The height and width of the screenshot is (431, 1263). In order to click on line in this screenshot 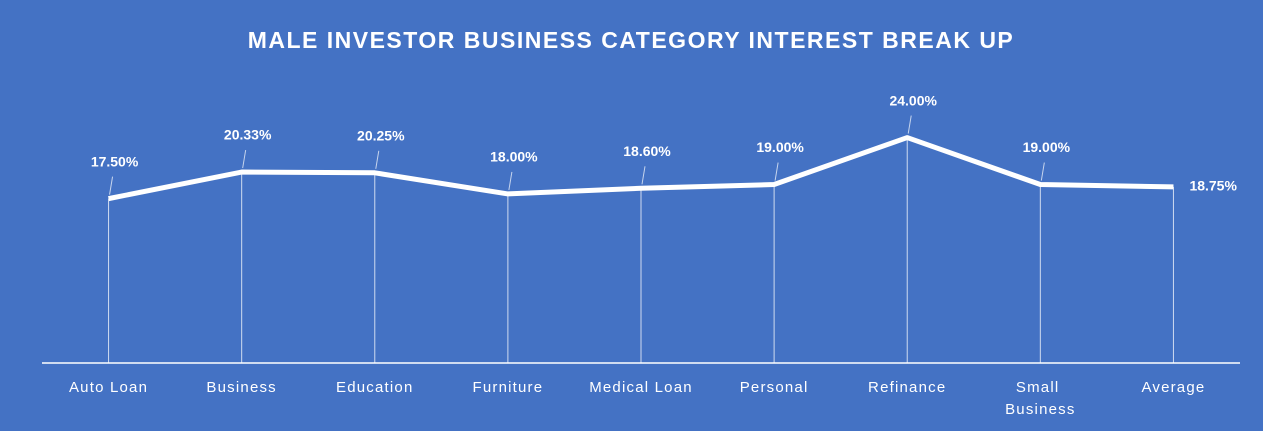, I will do `click(641, 168)`.